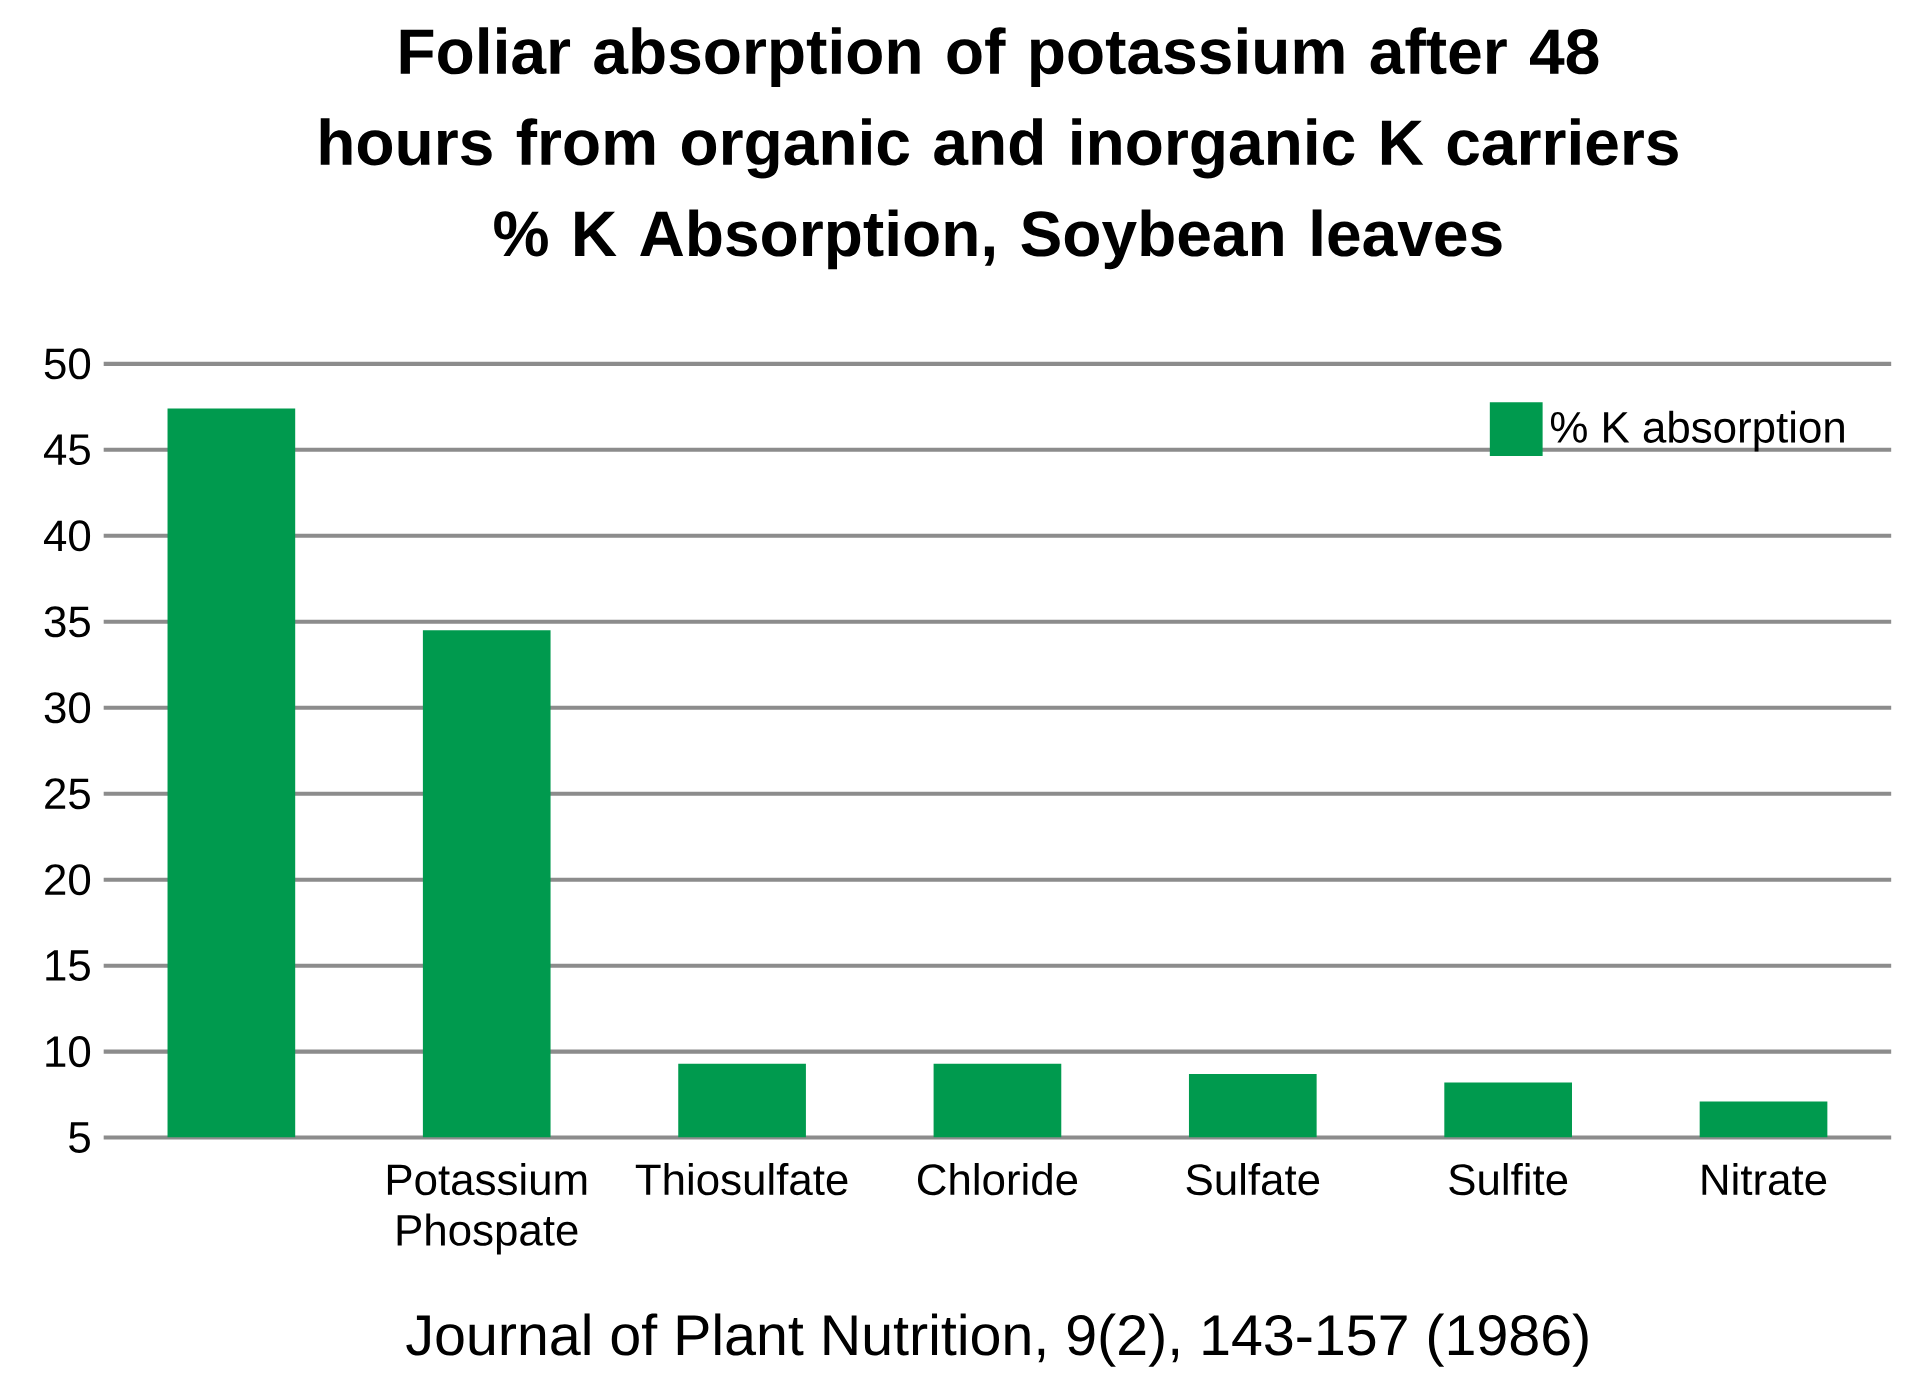 The image size is (1920, 1393). What do you see at coordinates (1253, 1179) in the screenshot?
I see `x-tick-label: Sulfate` at bounding box center [1253, 1179].